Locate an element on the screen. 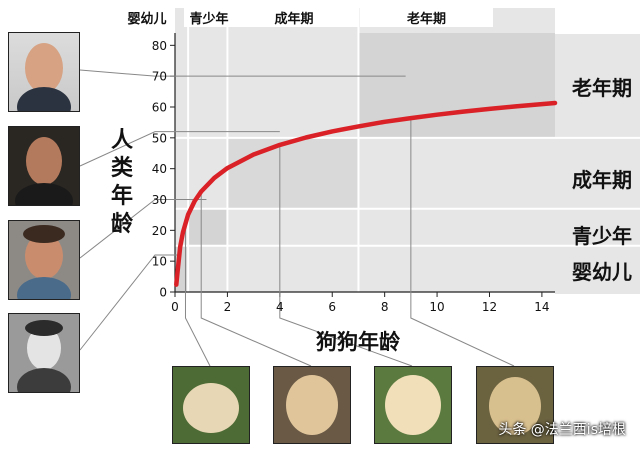  y-tick-label: 10 is located at coordinates (159, 262).